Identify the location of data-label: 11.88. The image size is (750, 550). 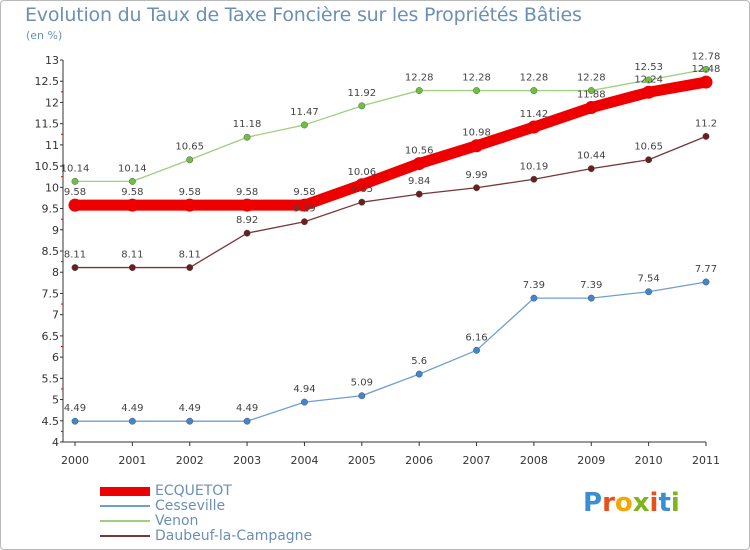
(591, 95).